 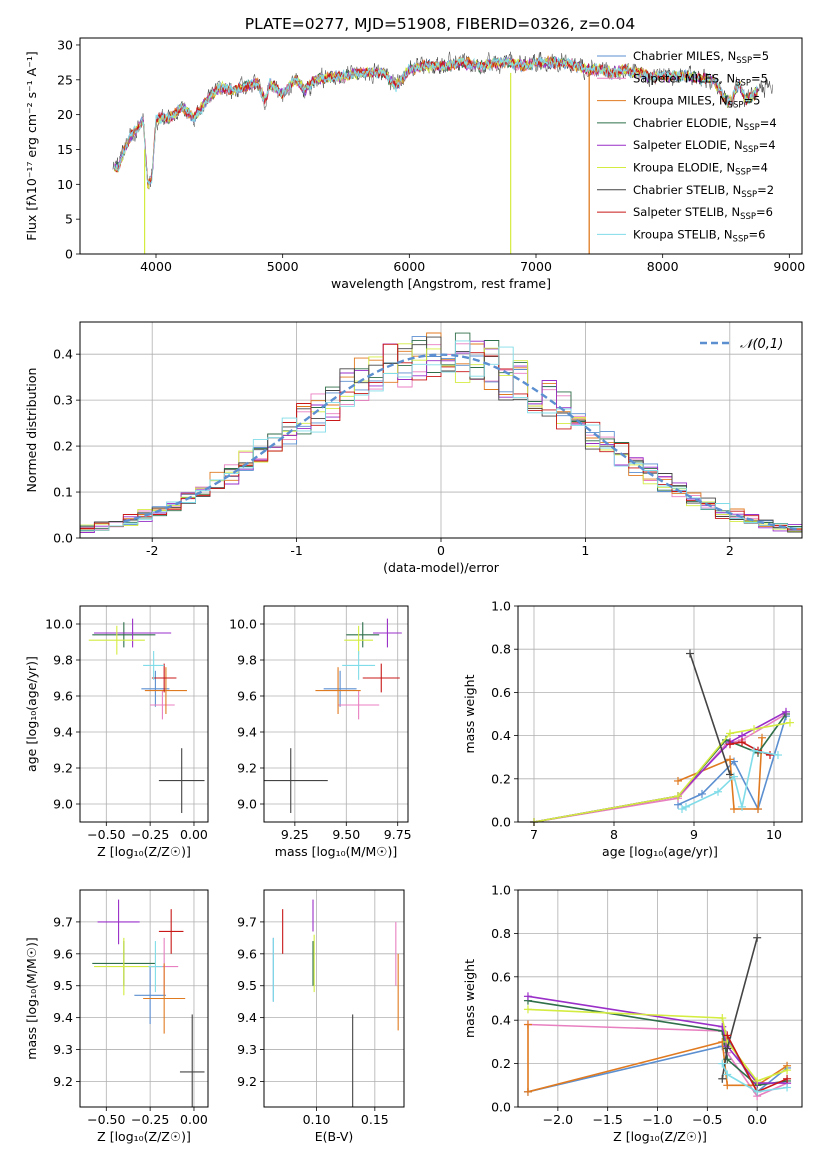 What do you see at coordinates (150, 834) in the screenshot?
I see `x-tick-label: −0.25` at bounding box center [150, 834].